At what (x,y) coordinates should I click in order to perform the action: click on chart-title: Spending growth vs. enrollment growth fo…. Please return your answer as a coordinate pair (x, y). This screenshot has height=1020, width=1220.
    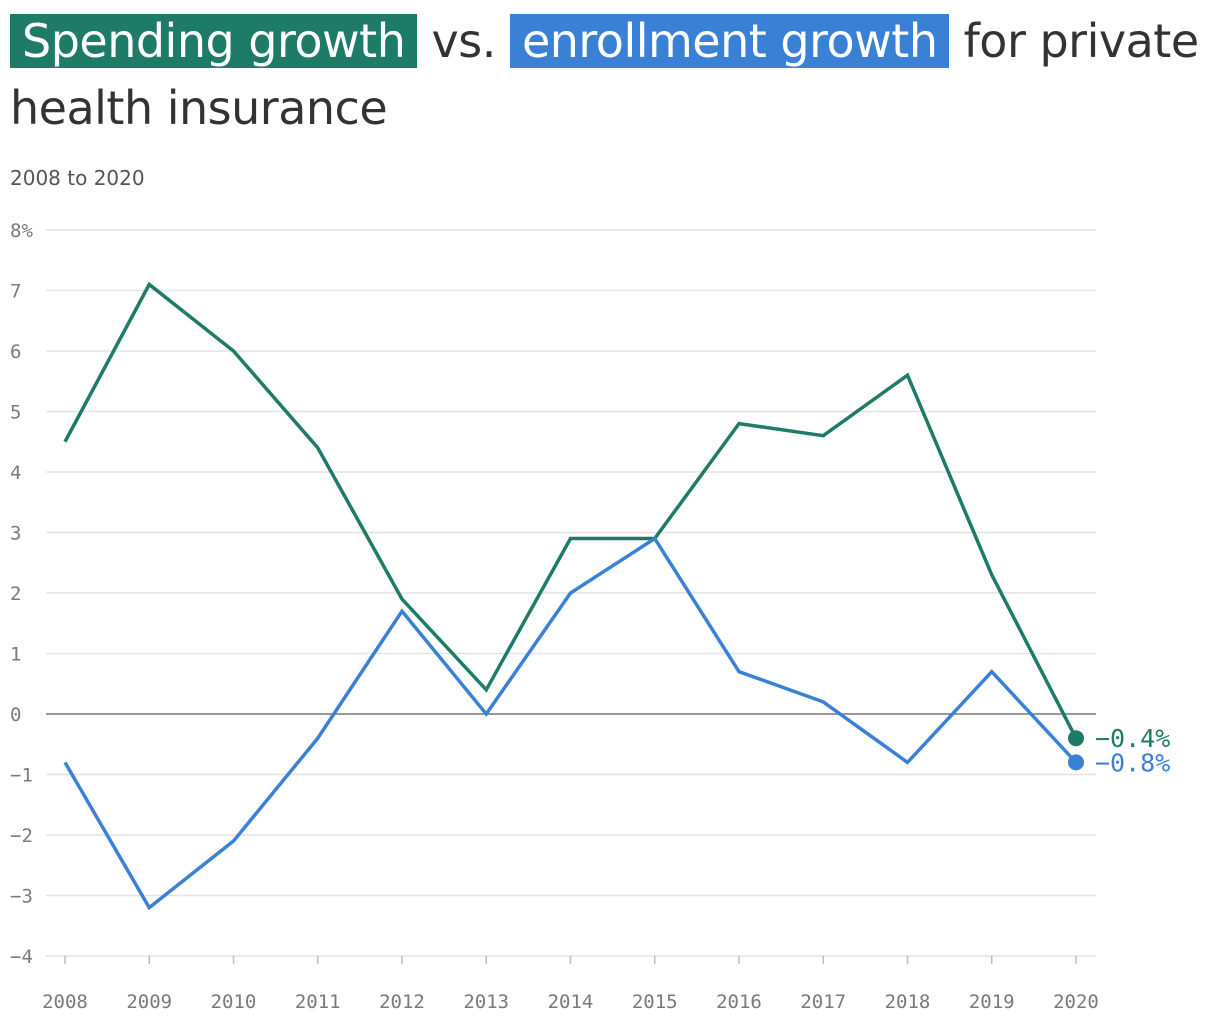
    Looking at the image, I should click on (605, 75).